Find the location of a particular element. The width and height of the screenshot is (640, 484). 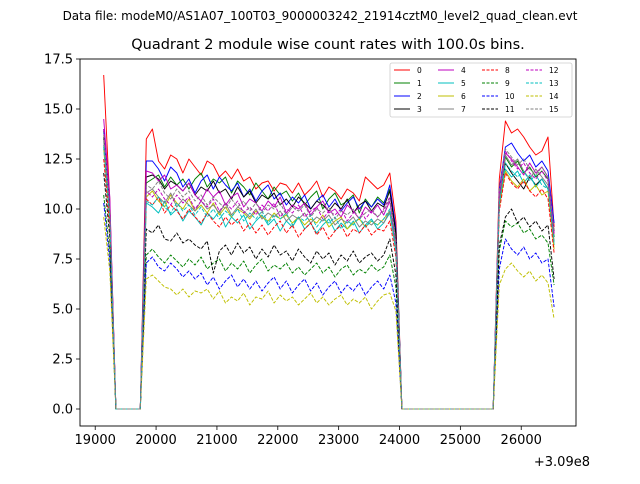

legend-label-4: 4 is located at coordinates (463, 70).